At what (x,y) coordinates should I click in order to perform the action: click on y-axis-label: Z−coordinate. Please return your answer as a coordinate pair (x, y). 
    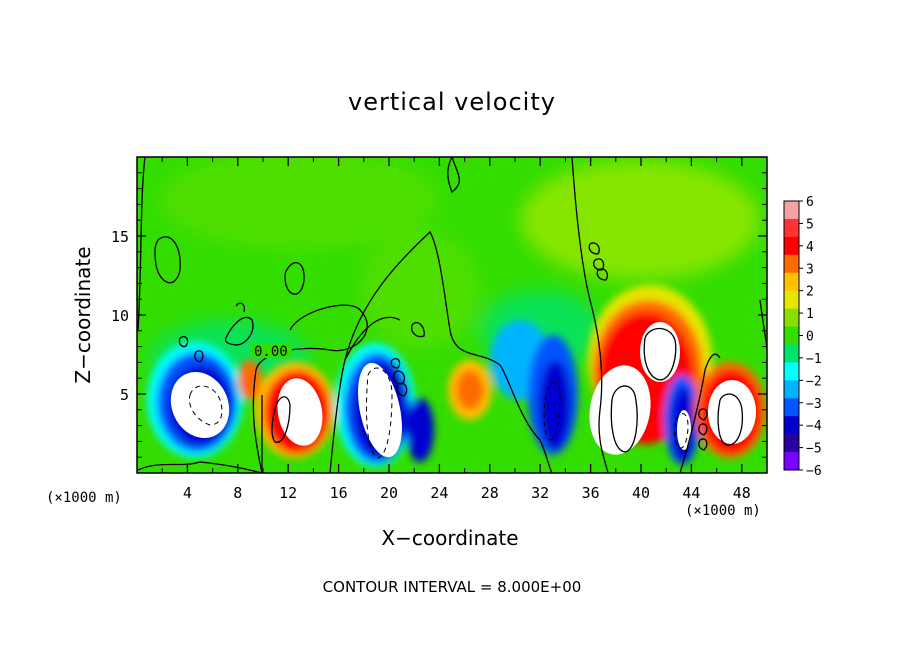
    Looking at the image, I should click on (83, 314).